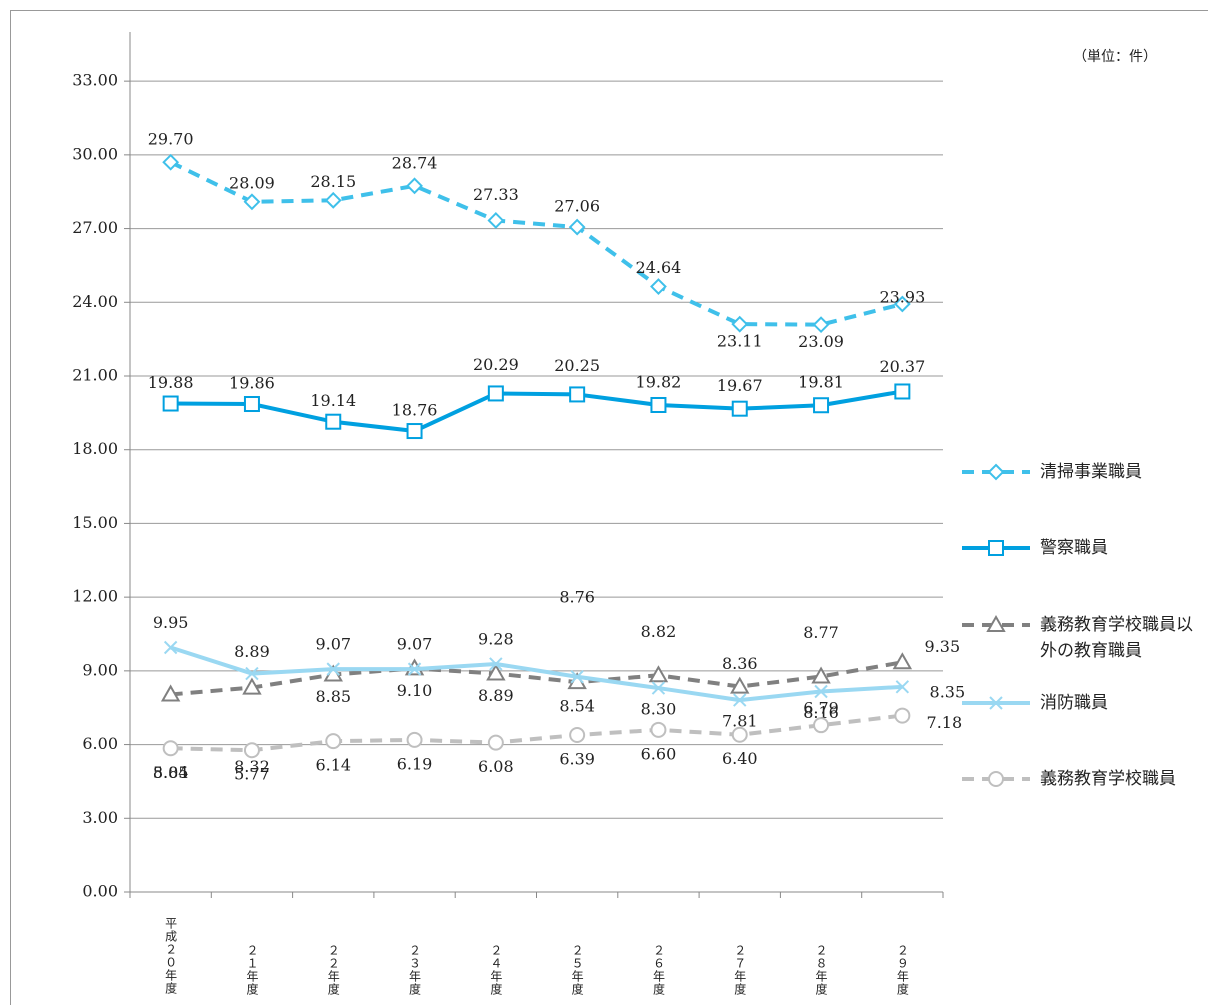 The image size is (1208, 1005). Describe the element at coordinates (496, 970) in the screenshot. I see `x-tick-label: ２４年度` at that location.